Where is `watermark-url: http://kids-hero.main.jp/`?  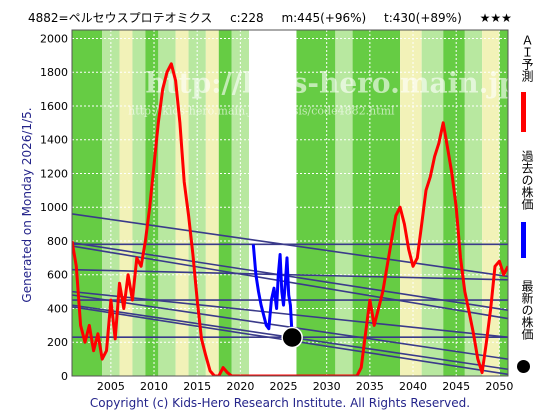
watermark-url: http://kids-hero.main.jp/ is located at coordinates (330, 82).